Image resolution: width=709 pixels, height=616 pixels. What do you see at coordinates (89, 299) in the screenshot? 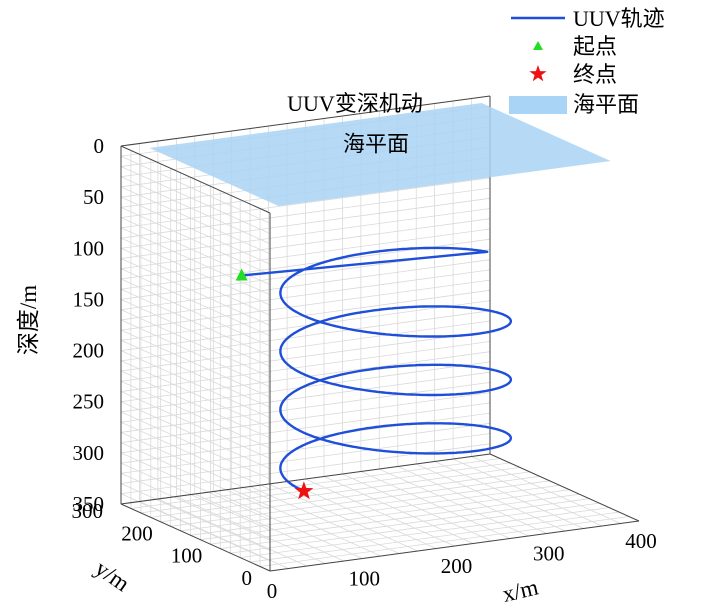
I see `z-tick-label: 150` at bounding box center [89, 299].